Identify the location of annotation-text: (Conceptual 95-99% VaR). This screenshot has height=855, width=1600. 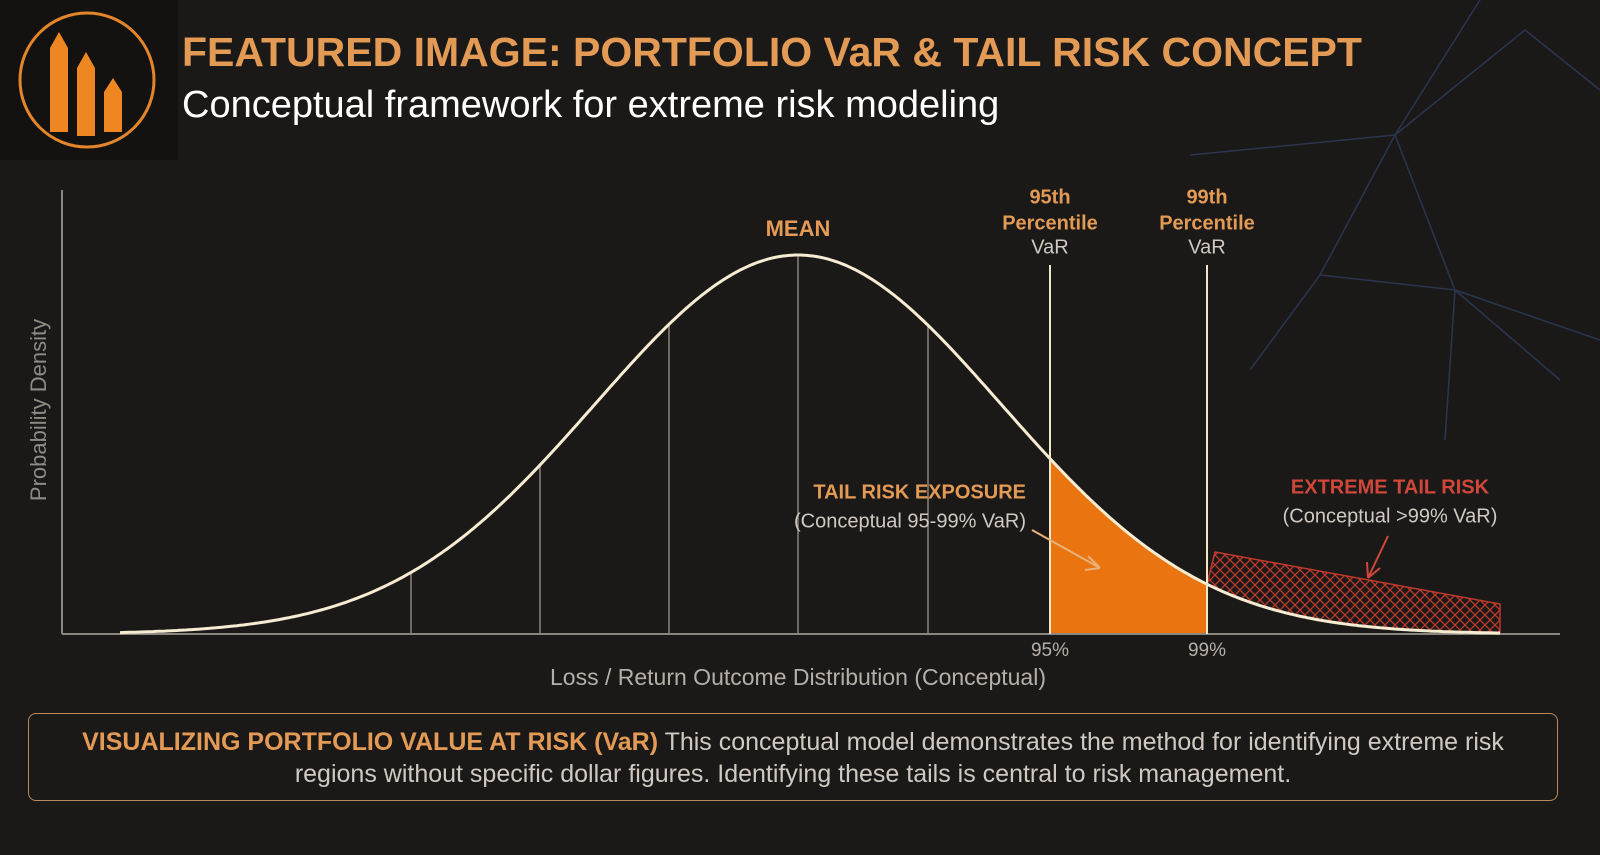
(910, 521).